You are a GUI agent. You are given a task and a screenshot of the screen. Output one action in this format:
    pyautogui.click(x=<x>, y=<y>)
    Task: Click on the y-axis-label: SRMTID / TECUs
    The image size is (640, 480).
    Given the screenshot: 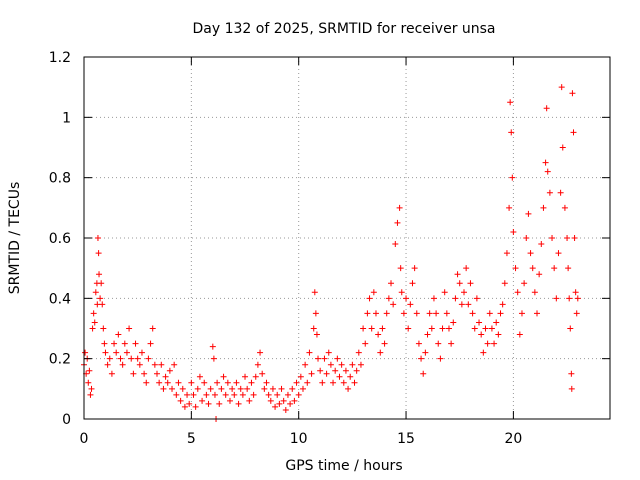 What is the action you would take?
    pyautogui.click(x=15, y=238)
    